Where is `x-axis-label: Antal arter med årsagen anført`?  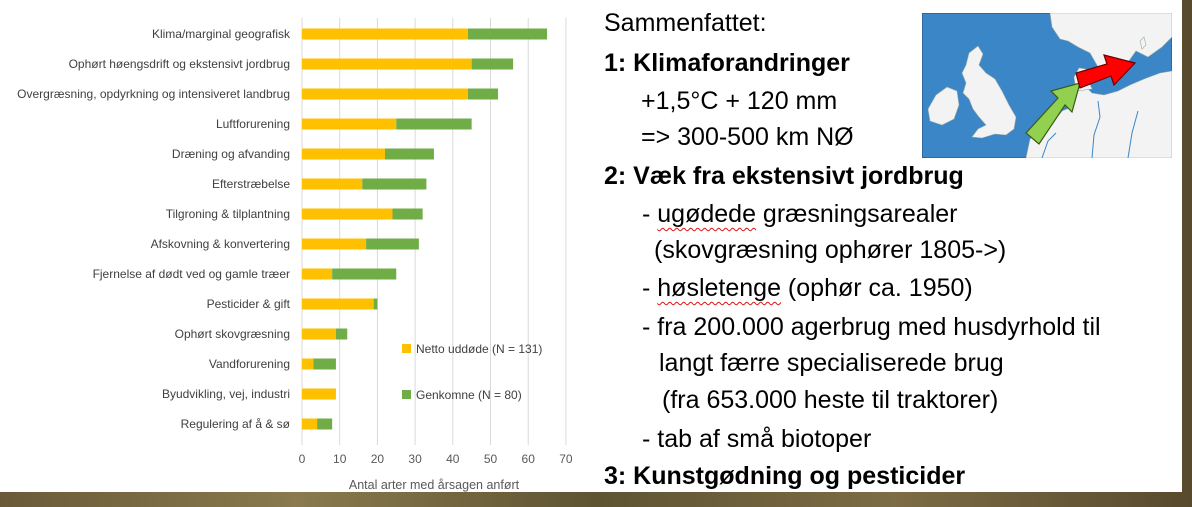
x-axis-label: Antal arter med årsagen anført is located at coordinates (434, 485).